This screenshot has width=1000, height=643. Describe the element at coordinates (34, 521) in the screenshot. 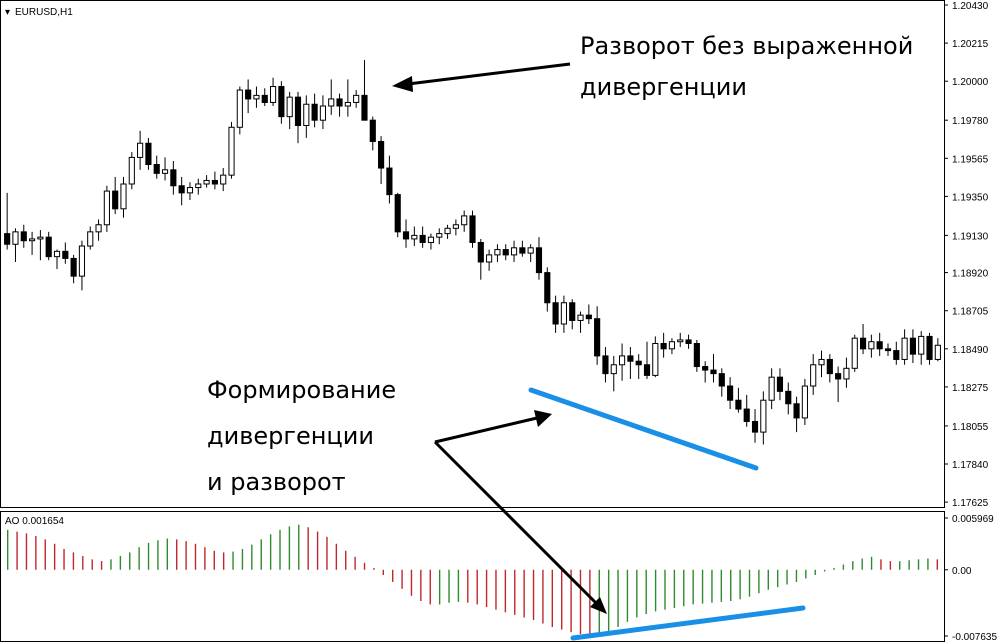

I see `ao-label: AO 0.001654` at that location.